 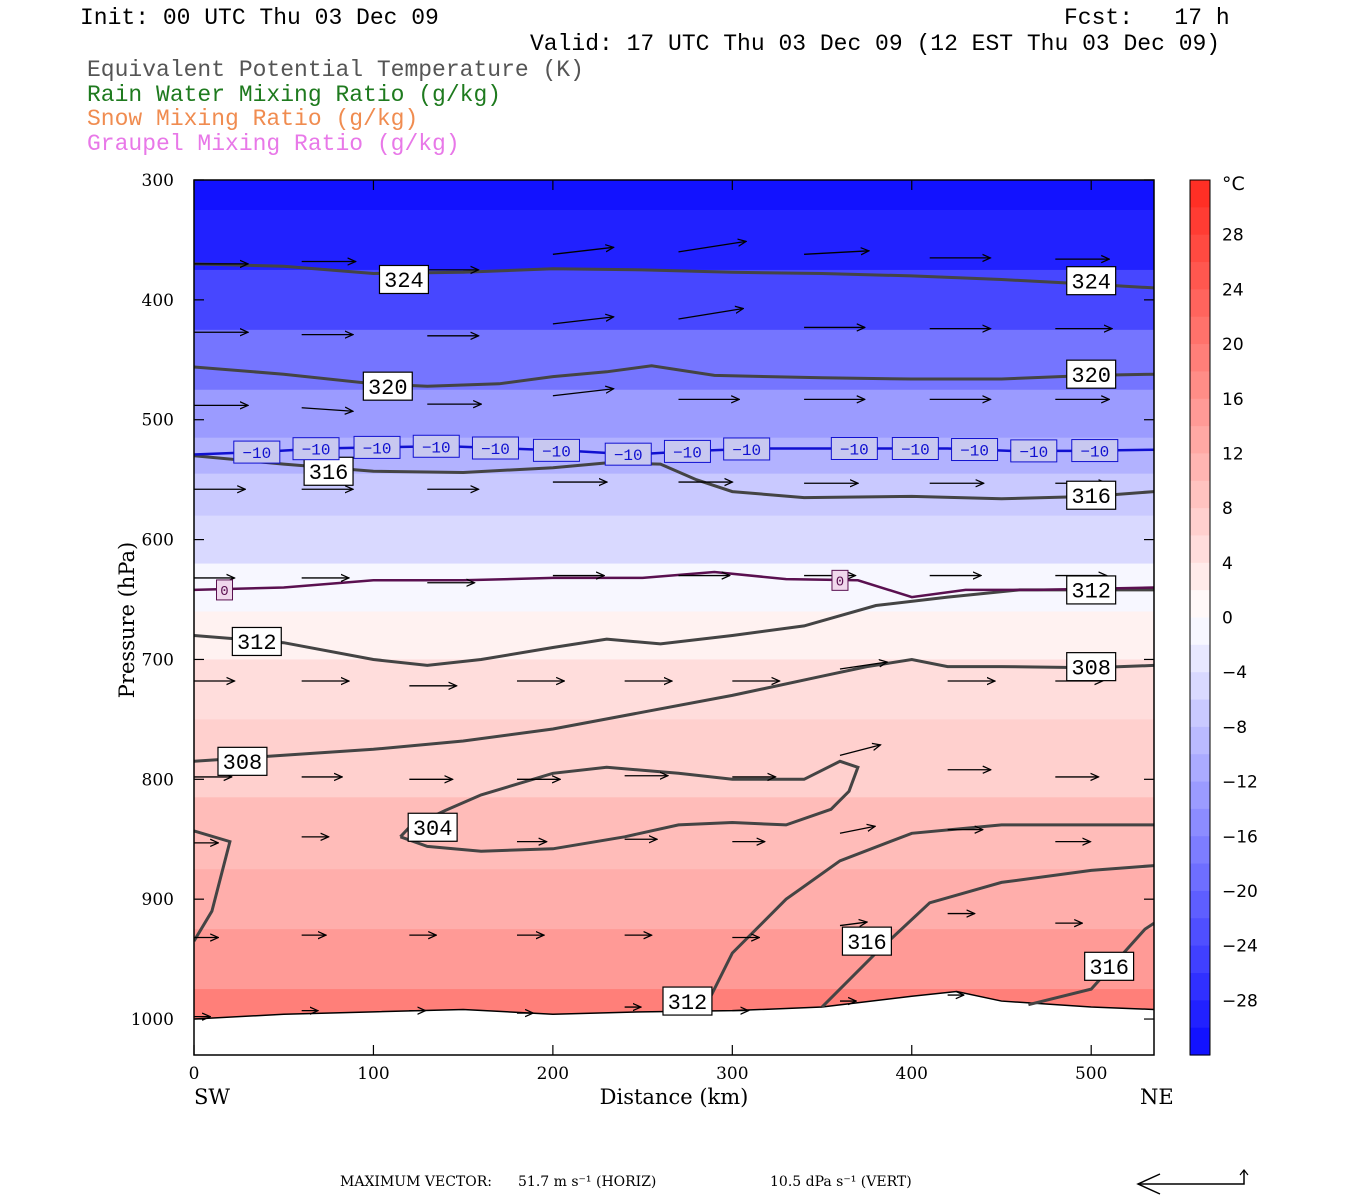 What do you see at coordinates (1227, 564) in the screenshot?
I see `colorbar-tick-label: 4` at bounding box center [1227, 564].